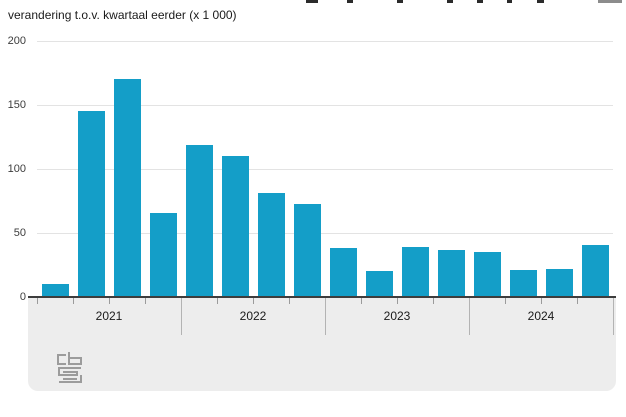 This screenshot has width=626, height=417. I want to click on y-axis-tick-label: 100, so click(16, 169).